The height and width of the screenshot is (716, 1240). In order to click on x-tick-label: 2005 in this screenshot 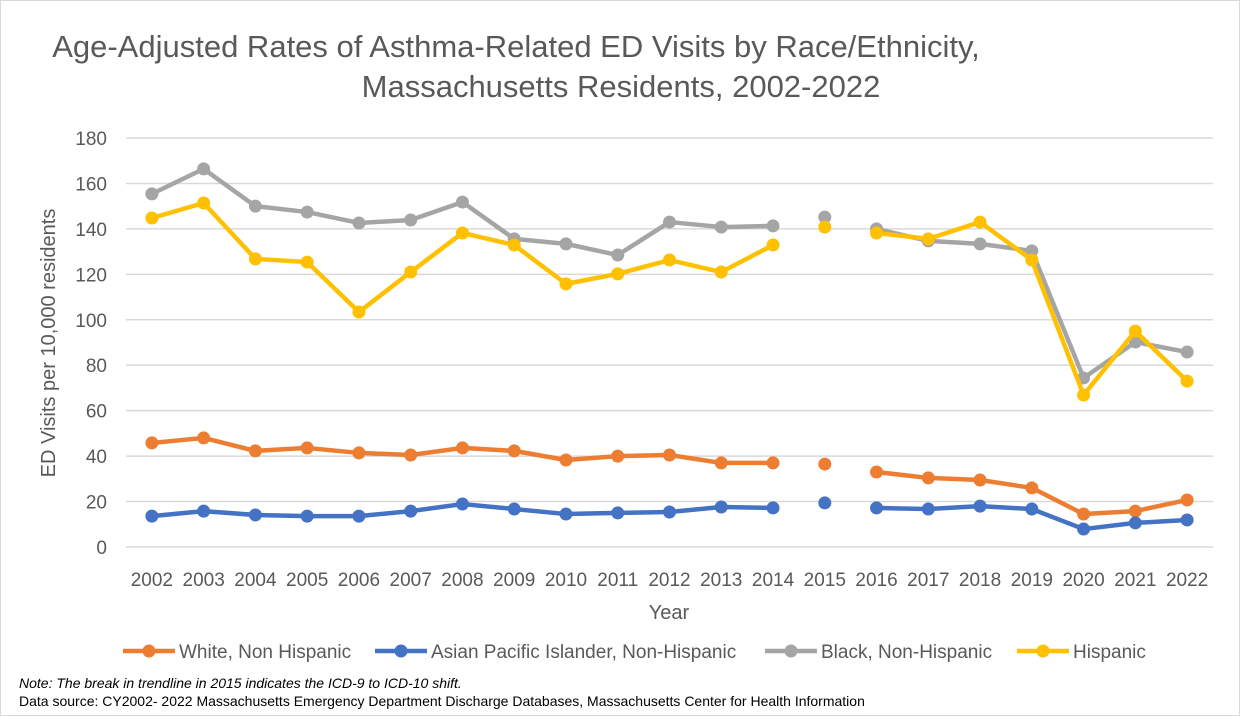, I will do `click(307, 580)`.